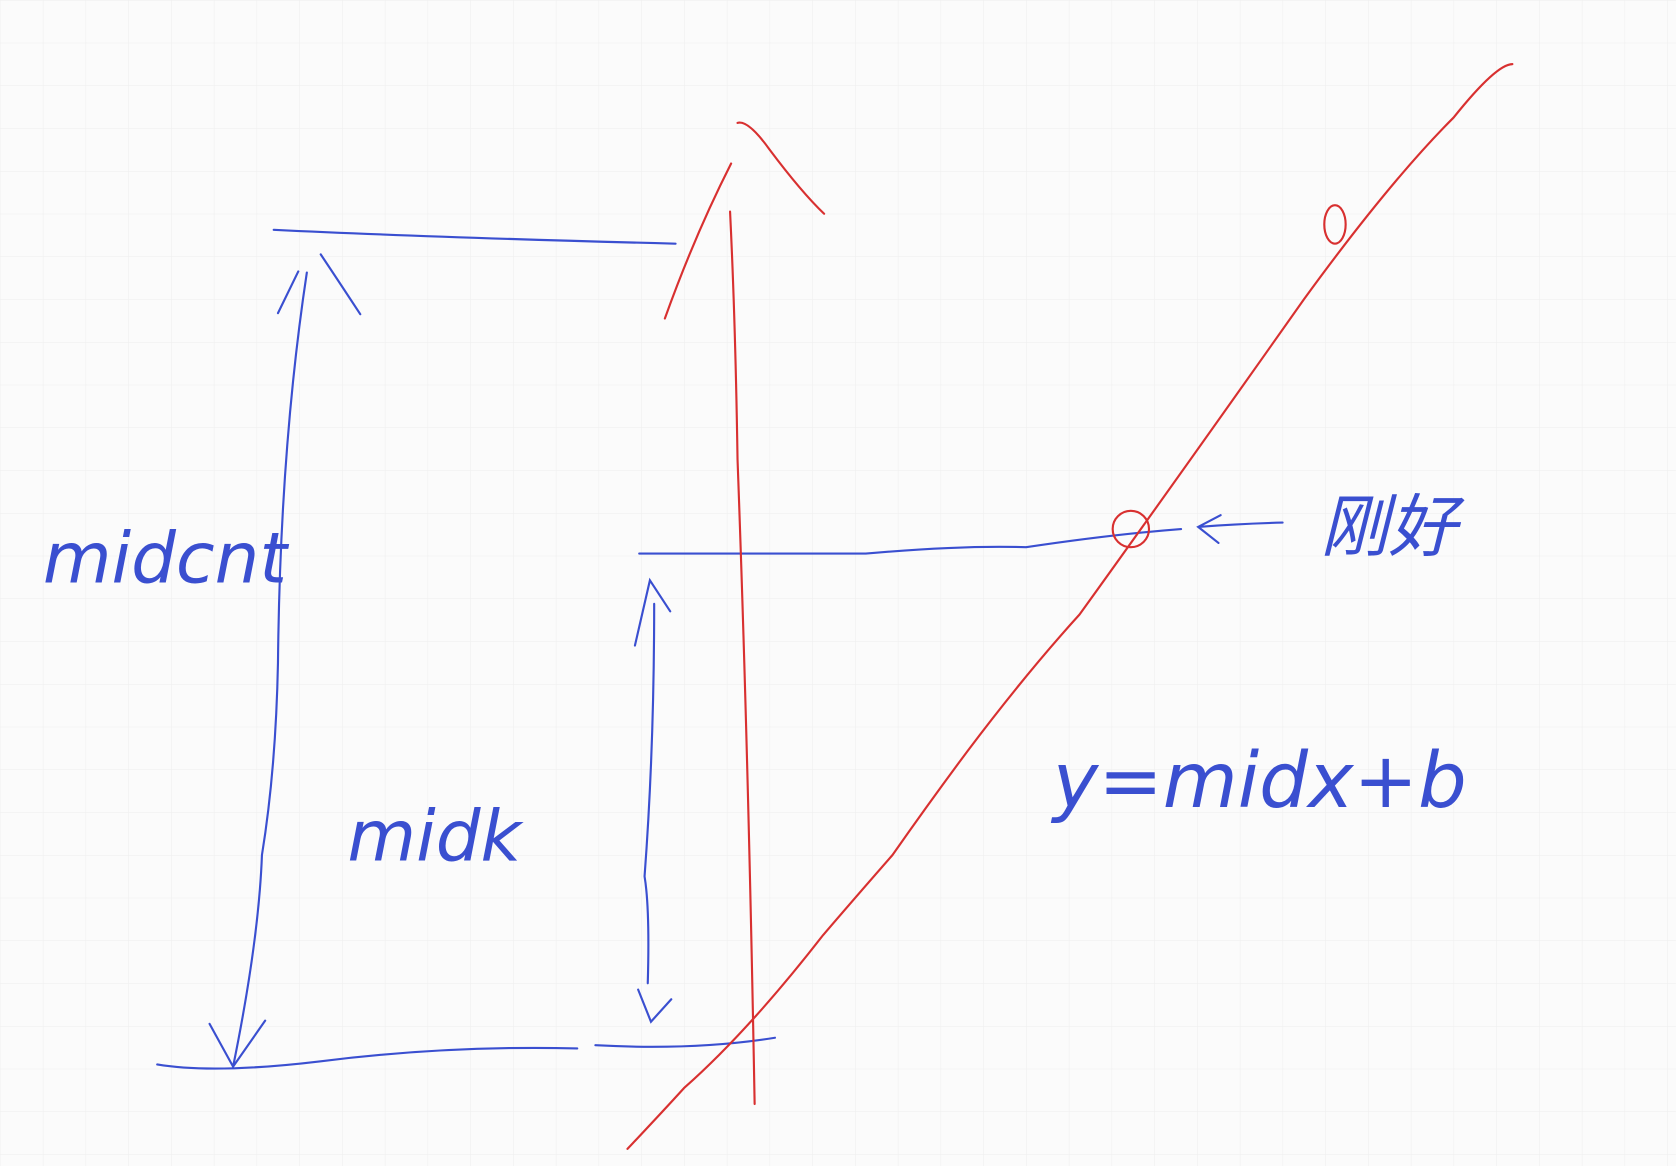  I want to click on midcnt-label: midcnt, so click(166, 558).